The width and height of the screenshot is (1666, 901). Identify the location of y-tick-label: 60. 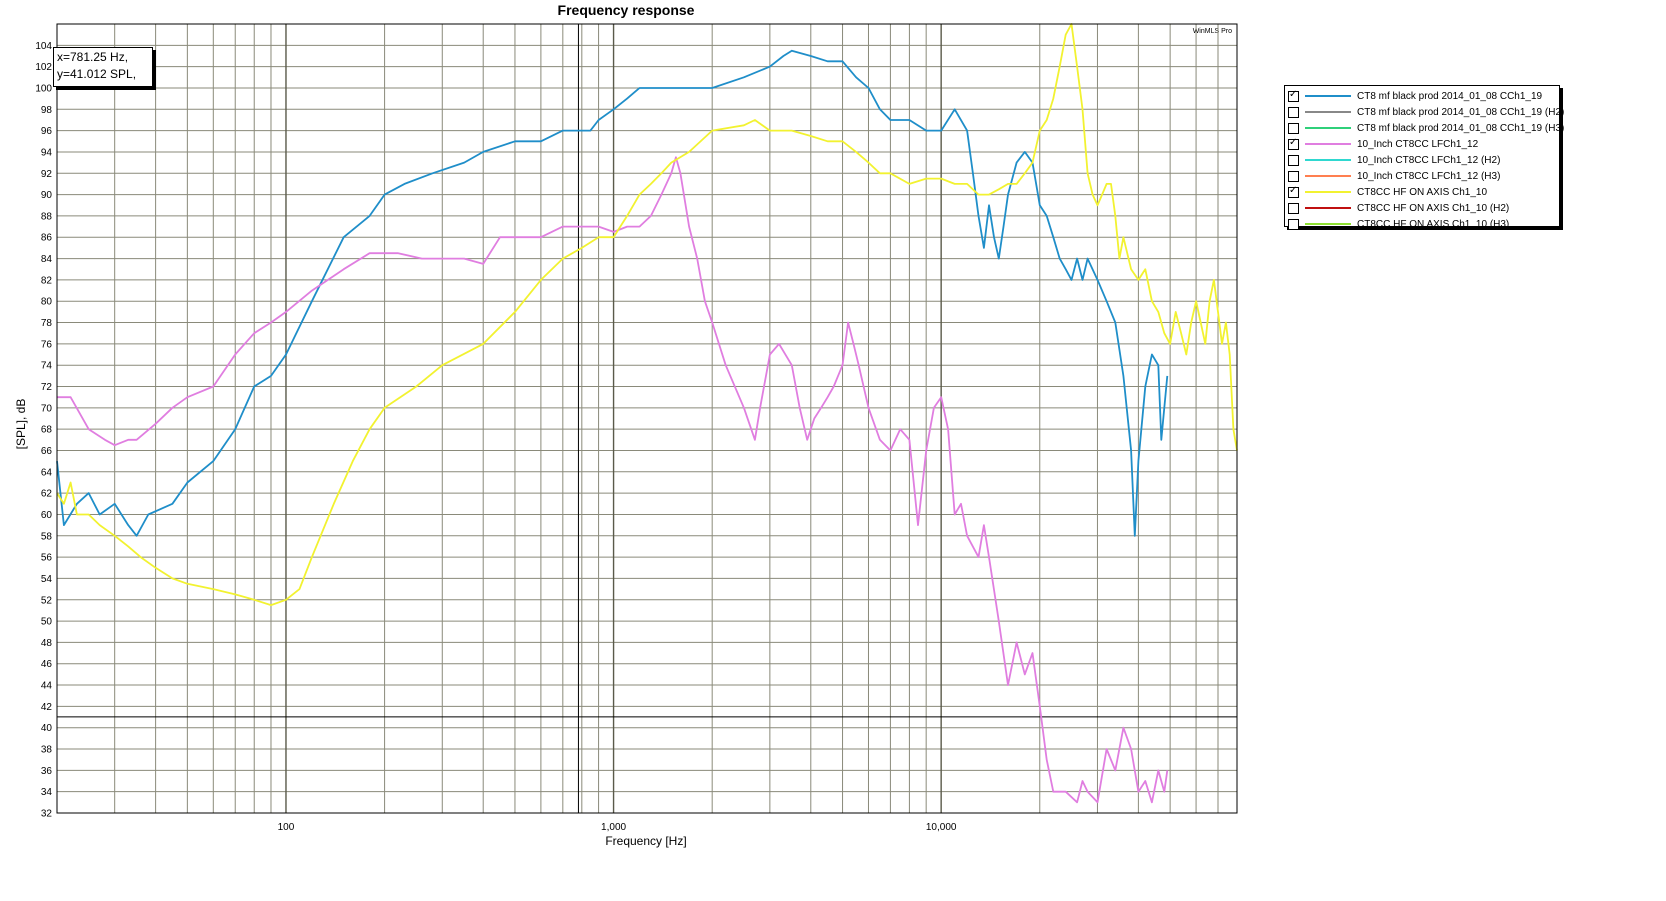
(47, 515).